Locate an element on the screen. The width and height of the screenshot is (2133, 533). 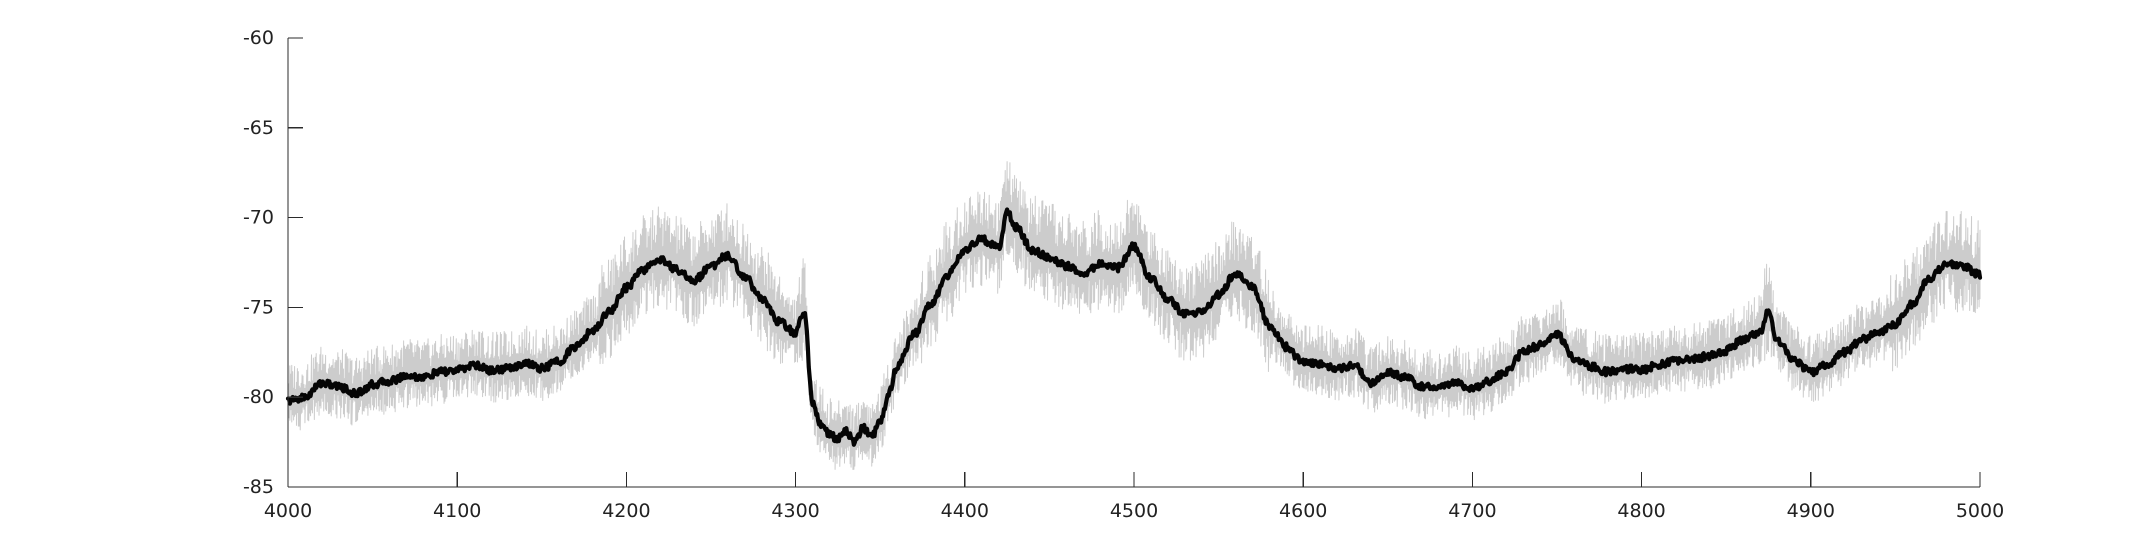
y-tick-label: -60 is located at coordinates (258, 38).